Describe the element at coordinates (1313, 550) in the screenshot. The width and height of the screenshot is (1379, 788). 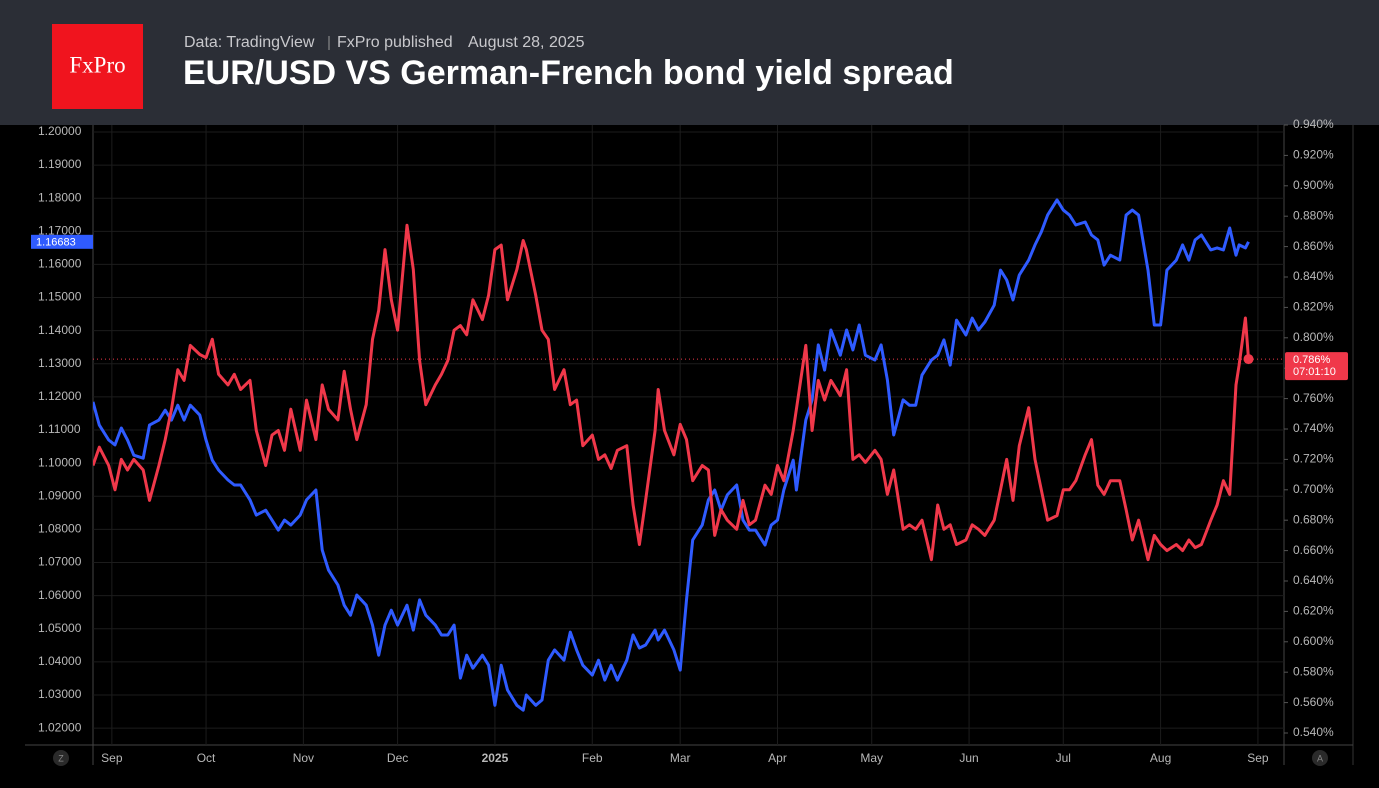
I see `y2-tick-label: 0.660%` at that location.